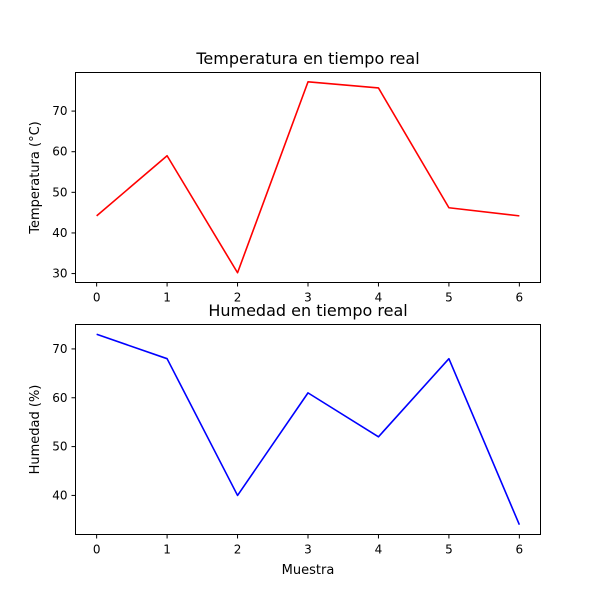 The height and width of the screenshot is (600, 600). I want to click on y-axis-label: Temperatura (°C), so click(35, 177).